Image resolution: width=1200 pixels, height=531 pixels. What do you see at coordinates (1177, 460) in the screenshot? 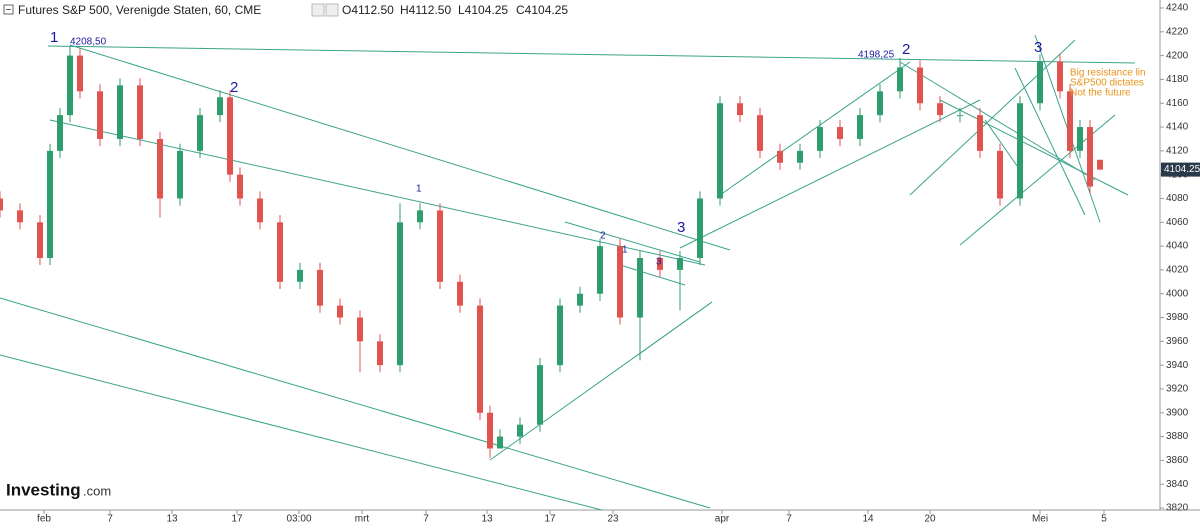
I see `y-tick-label: 3860` at bounding box center [1177, 460].